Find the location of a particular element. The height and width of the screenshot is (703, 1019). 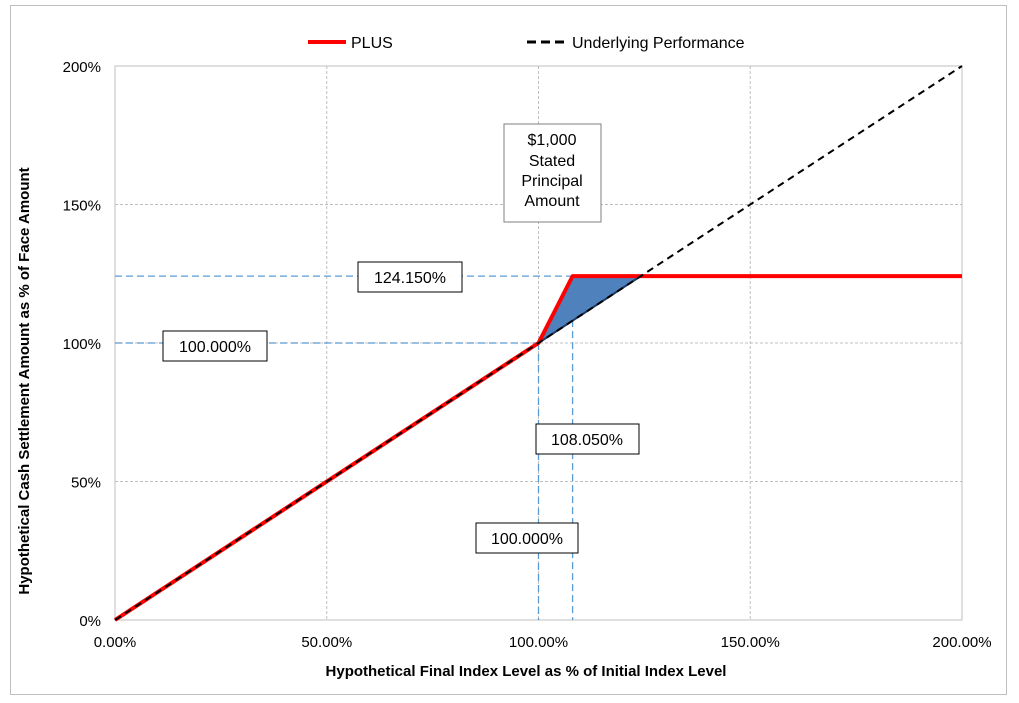

y-tick-label: 100% is located at coordinates (82, 344).